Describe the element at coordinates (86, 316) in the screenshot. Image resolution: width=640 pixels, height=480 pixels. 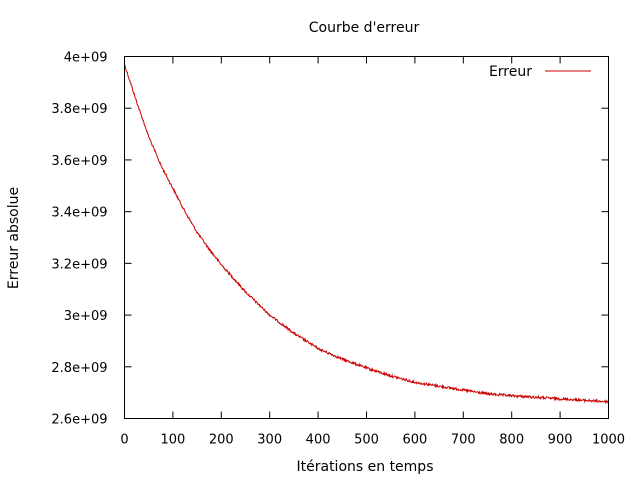
I see `y-tick-label: 3e+09` at that location.